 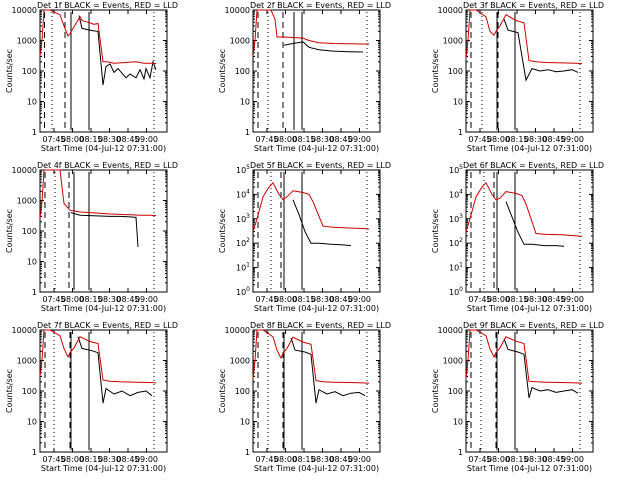 I want to click on chart-title: Det 5f BLACK = Events, RED = LLD, so click(x=320, y=165).